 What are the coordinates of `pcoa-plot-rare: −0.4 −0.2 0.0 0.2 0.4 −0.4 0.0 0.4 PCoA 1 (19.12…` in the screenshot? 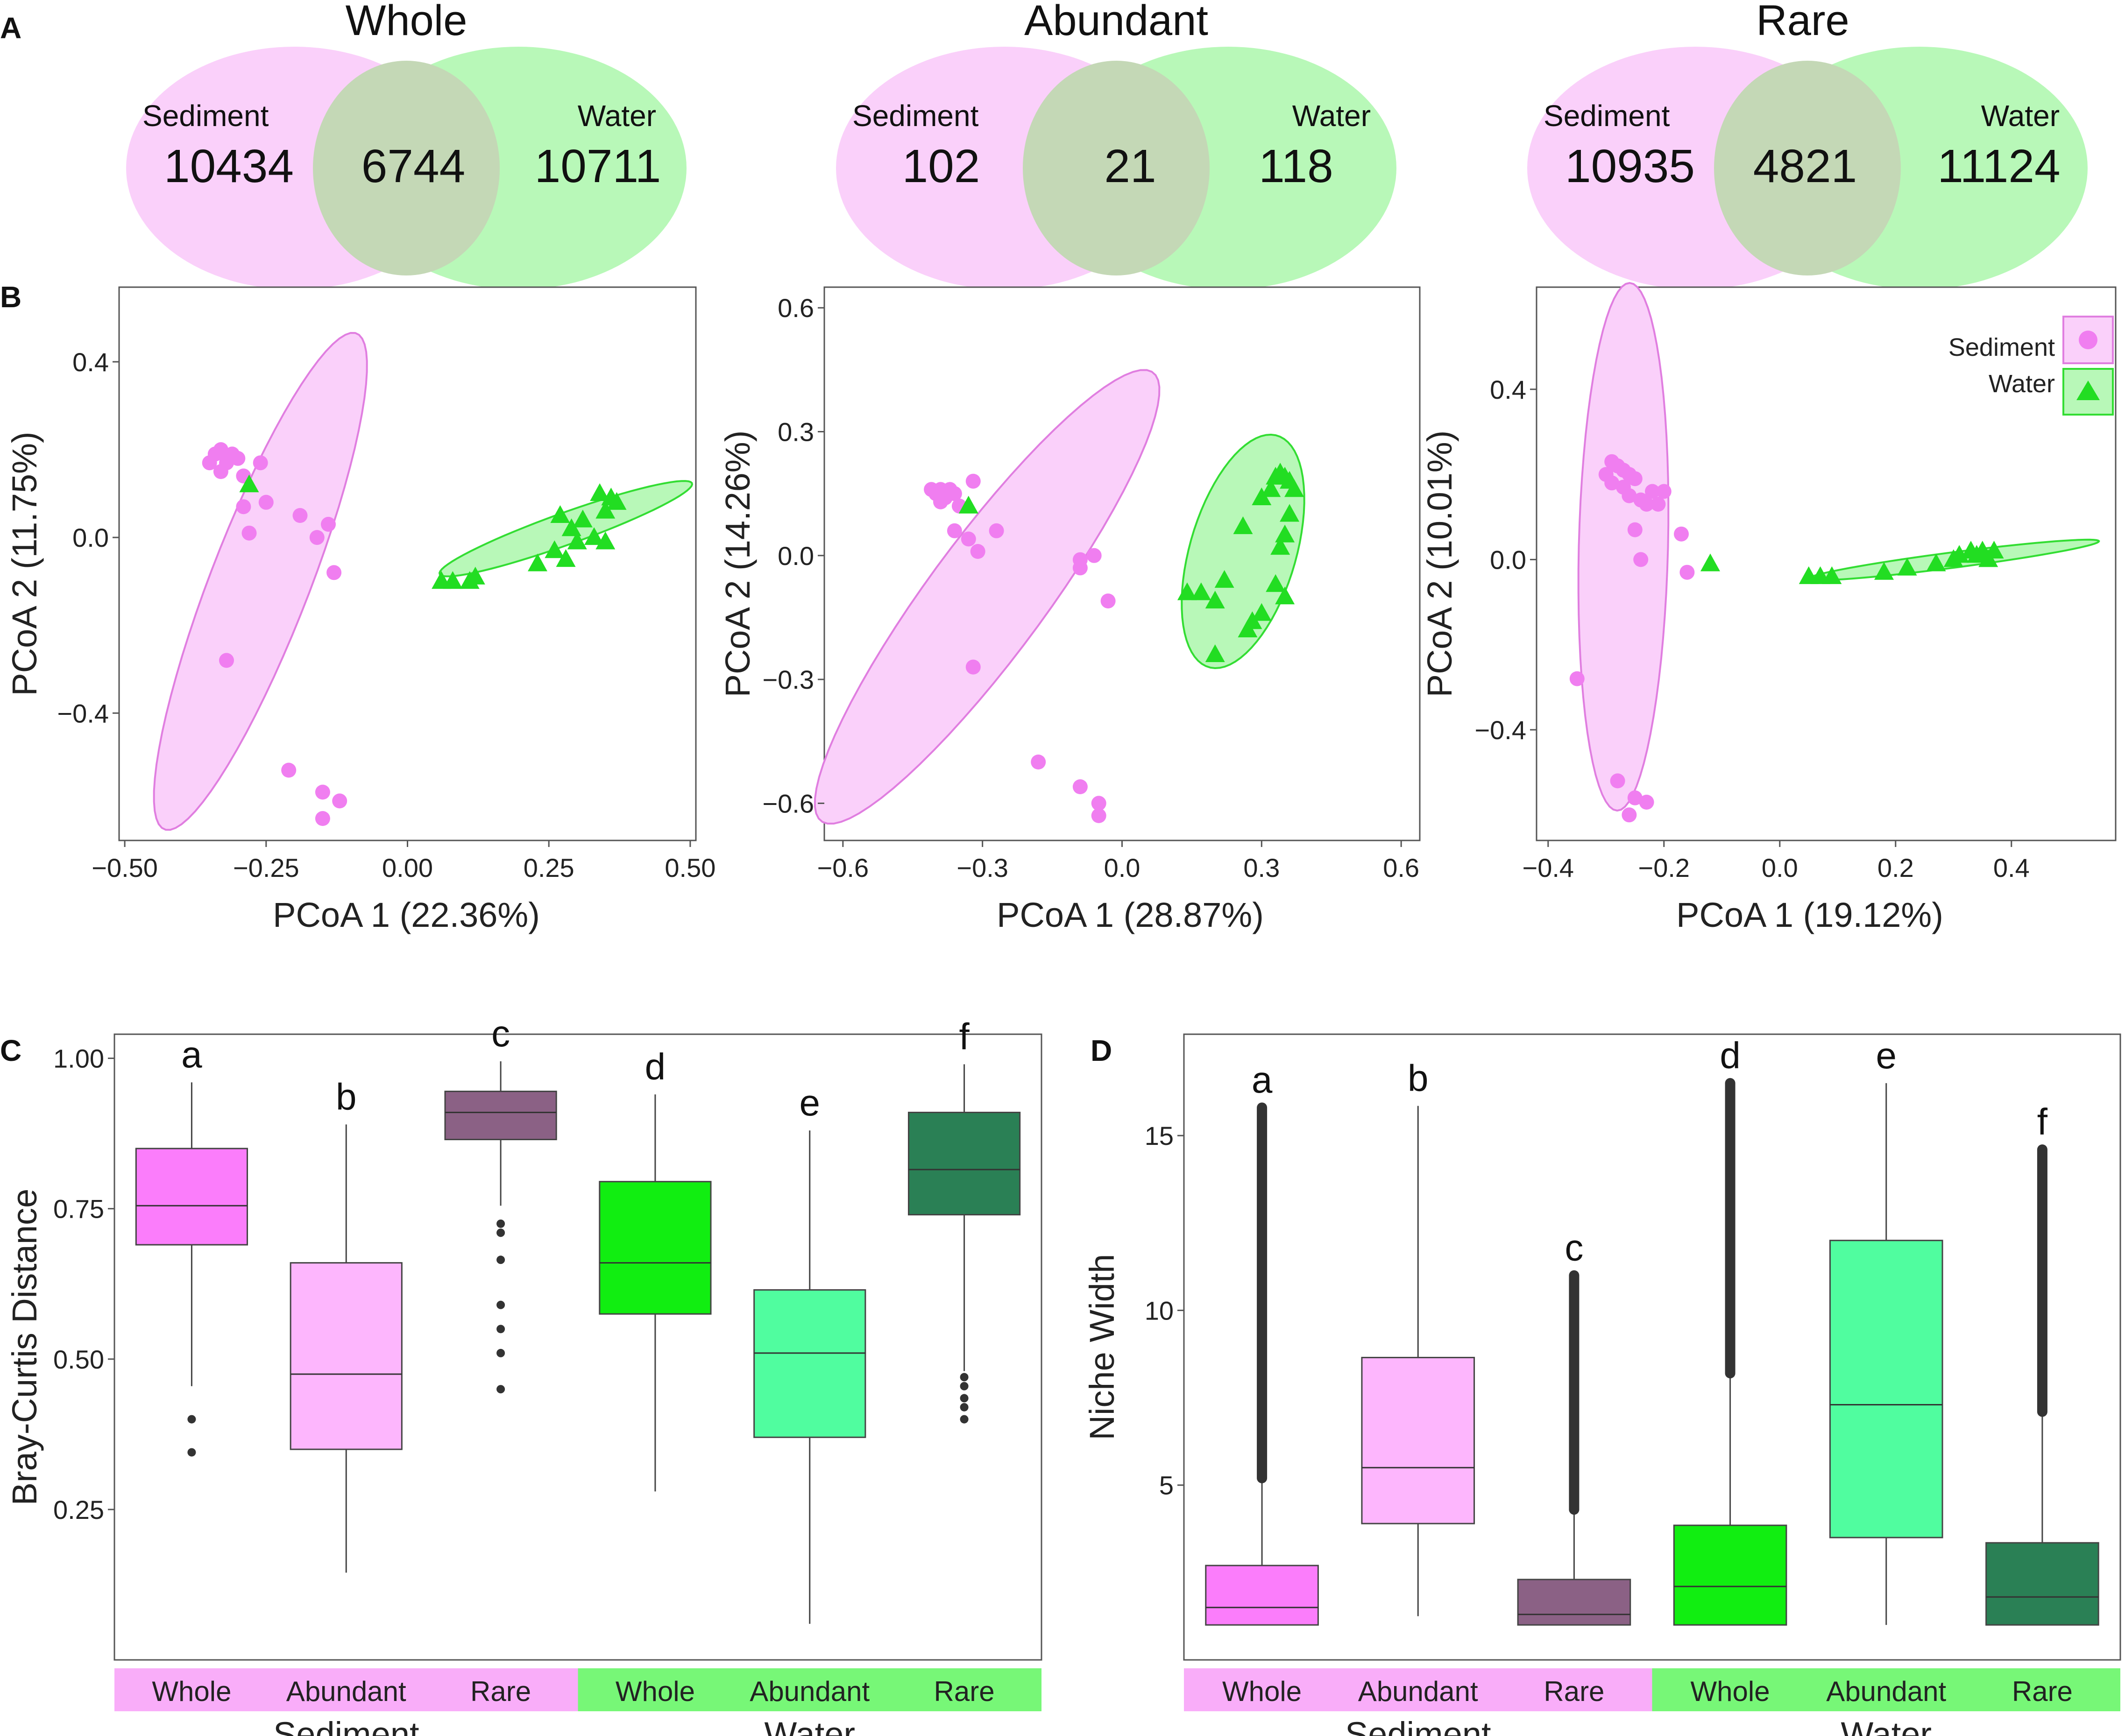 It's located at (1768, 608).